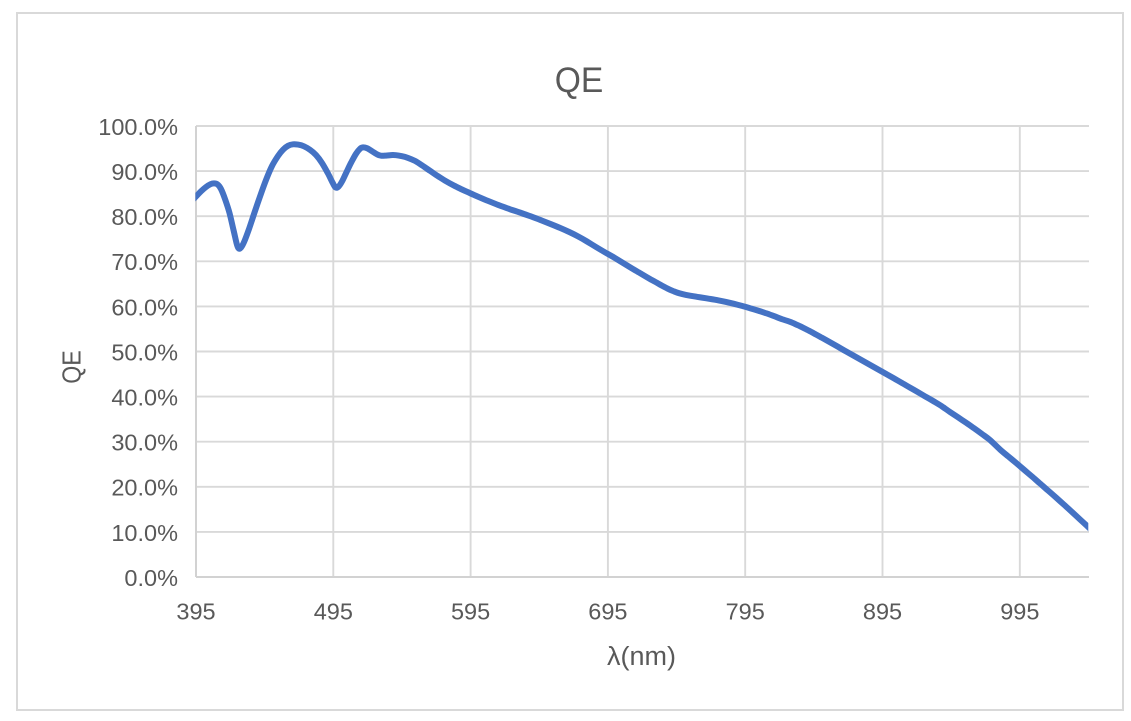 The height and width of the screenshot is (721, 1131). Describe the element at coordinates (151, 578) in the screenshot. I see `svg-text: 0.0%` at that location.